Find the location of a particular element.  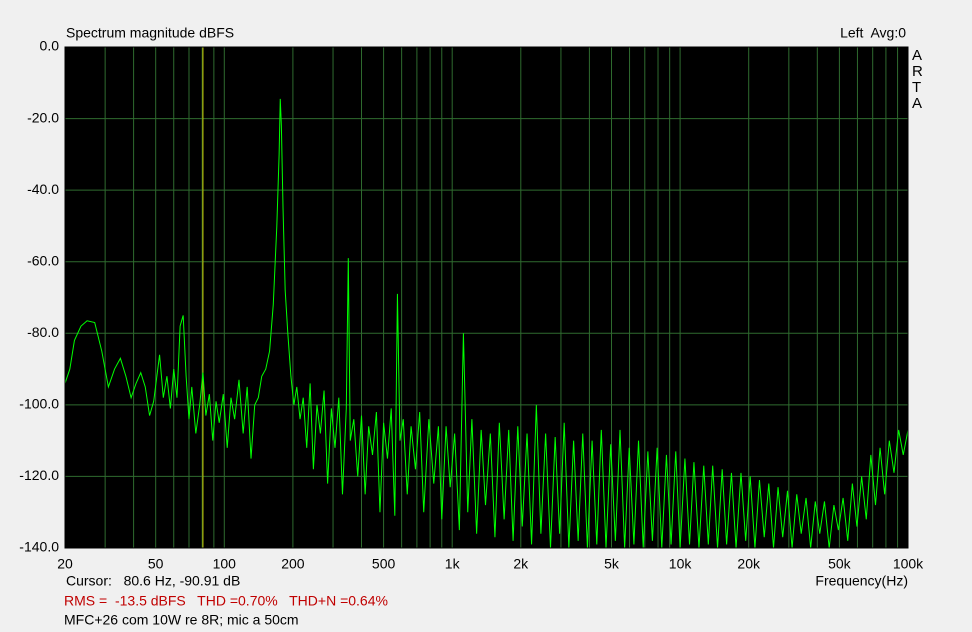

x-tick-label: 500 is located at coordinates (384, 564).